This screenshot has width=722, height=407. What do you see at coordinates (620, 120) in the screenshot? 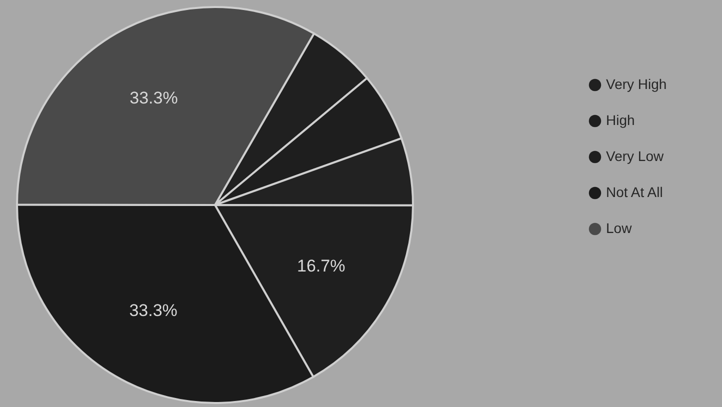
I see `legend-label: High` at bounding box center [620, 120].